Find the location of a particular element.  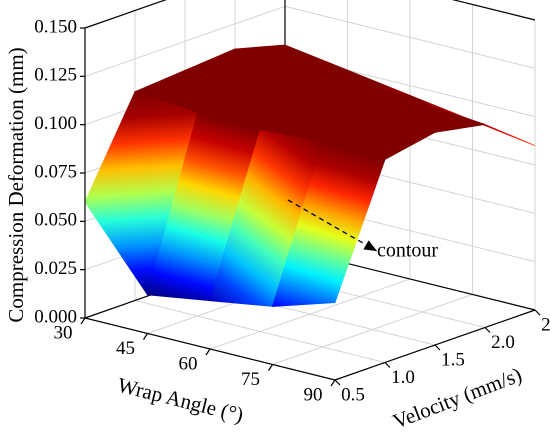

y-tick-label: 1.0 is located at coordinates (403, 377).